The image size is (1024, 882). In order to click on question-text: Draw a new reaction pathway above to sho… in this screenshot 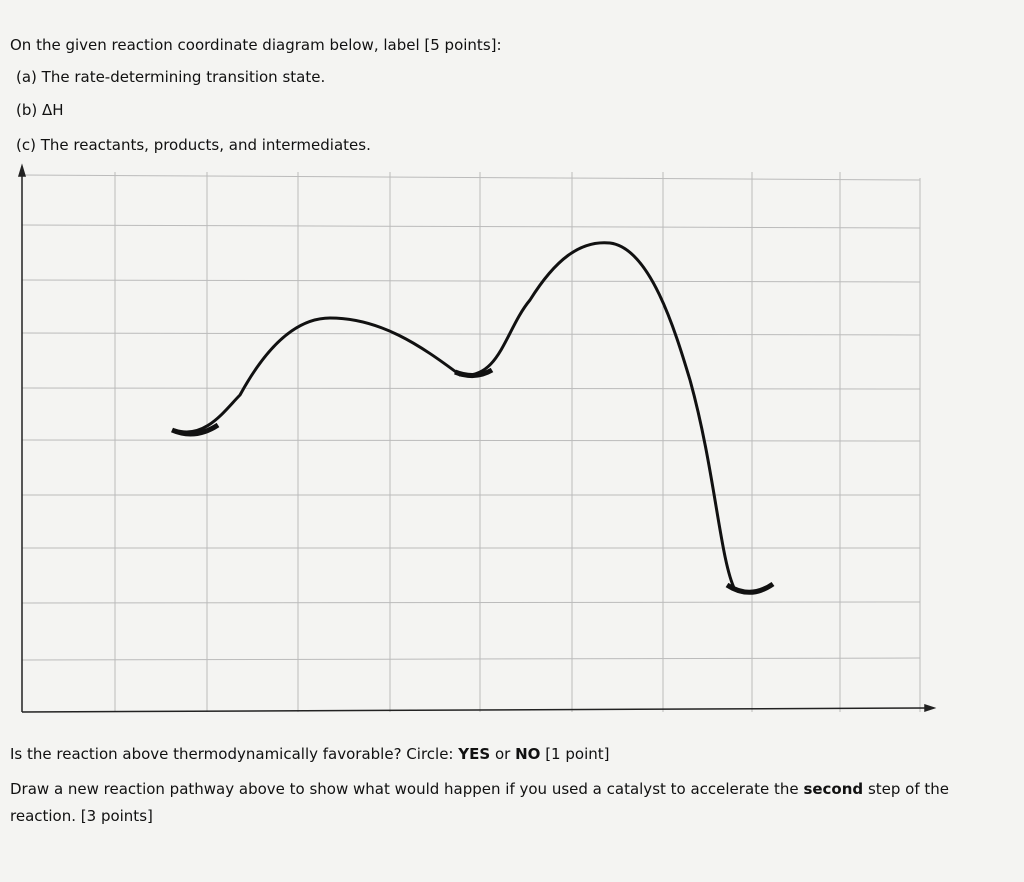, I will do `click(404, 789)`.